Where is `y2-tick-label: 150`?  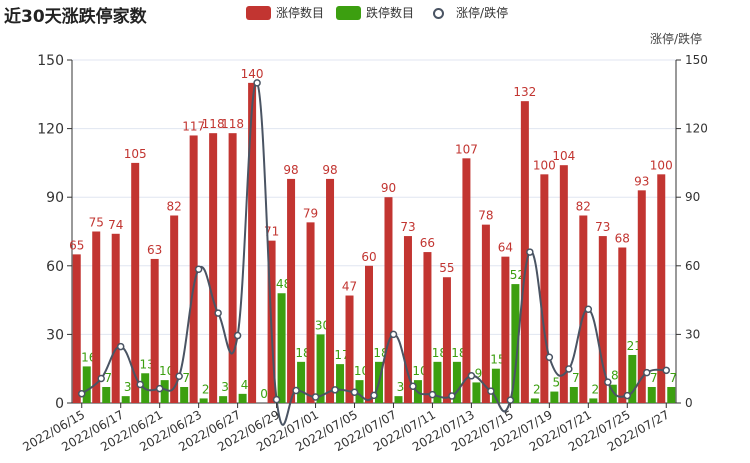
y2-tick-label: 150 is located at coordinates (696, 60).